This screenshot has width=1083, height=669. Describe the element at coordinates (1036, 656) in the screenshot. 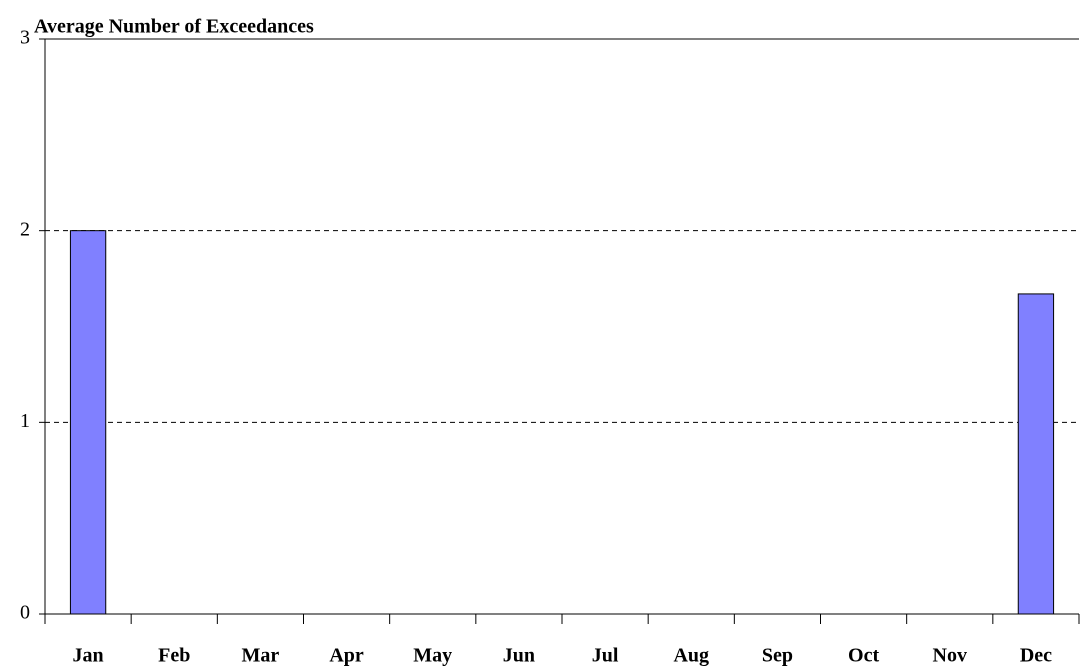

I see `x-tick-label: Dec` at that location.